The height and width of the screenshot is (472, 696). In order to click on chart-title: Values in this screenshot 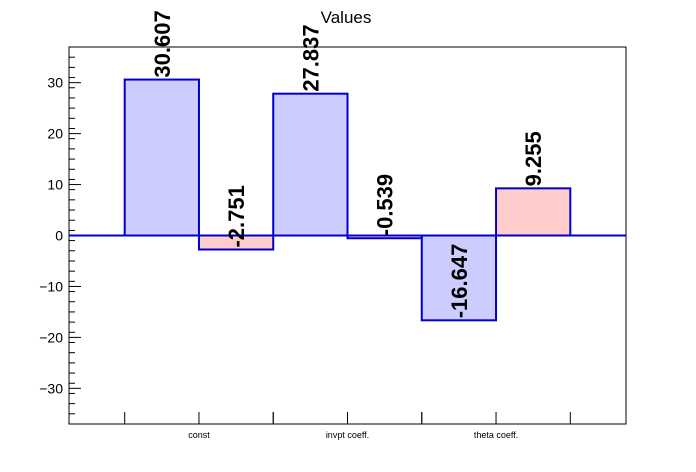, I will do `click(346, 17)`.